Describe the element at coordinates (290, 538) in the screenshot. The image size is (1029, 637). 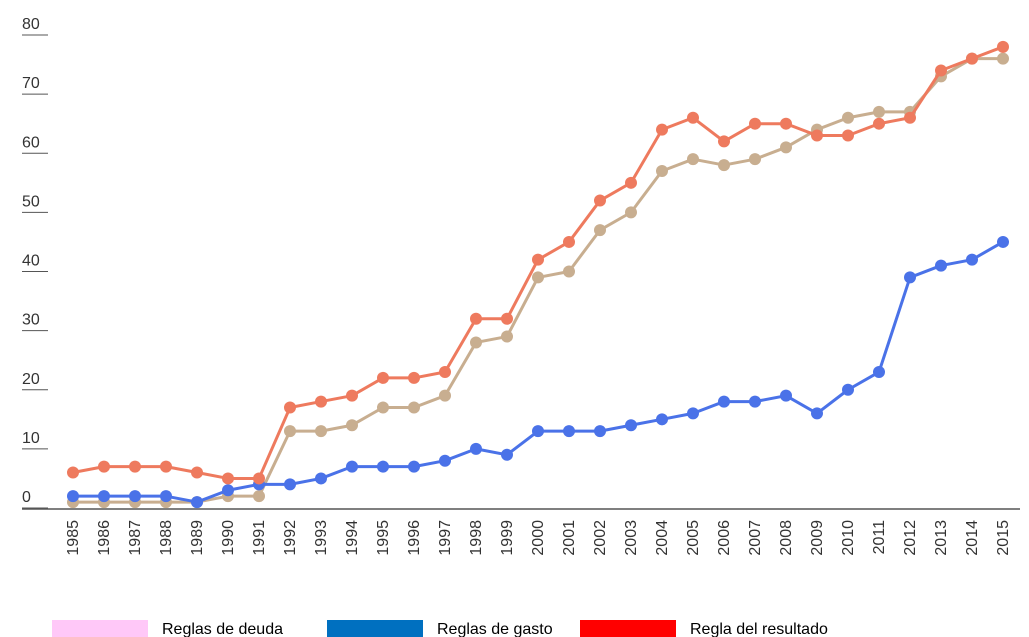
I see `x-tick-label: 1992` at that location.